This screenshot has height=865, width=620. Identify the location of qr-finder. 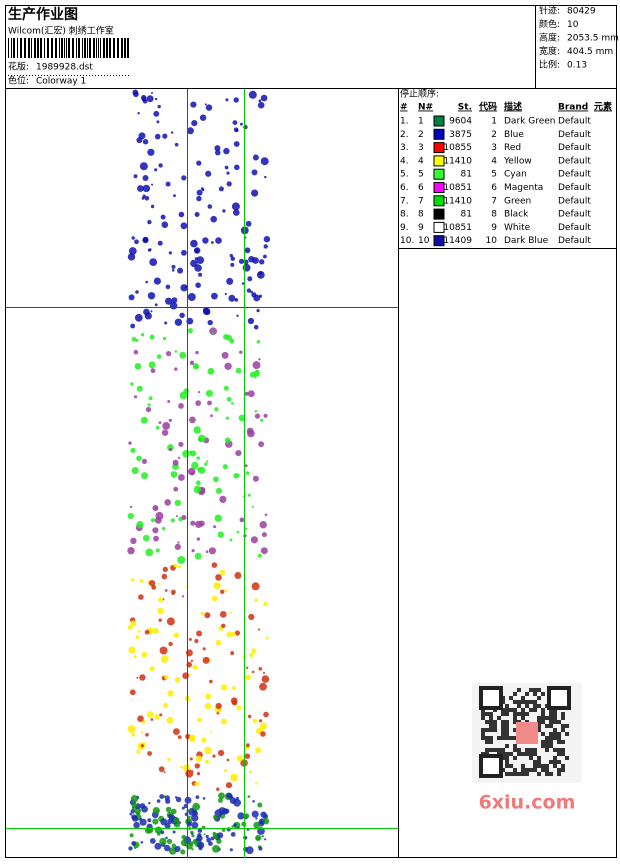
(491, 698).